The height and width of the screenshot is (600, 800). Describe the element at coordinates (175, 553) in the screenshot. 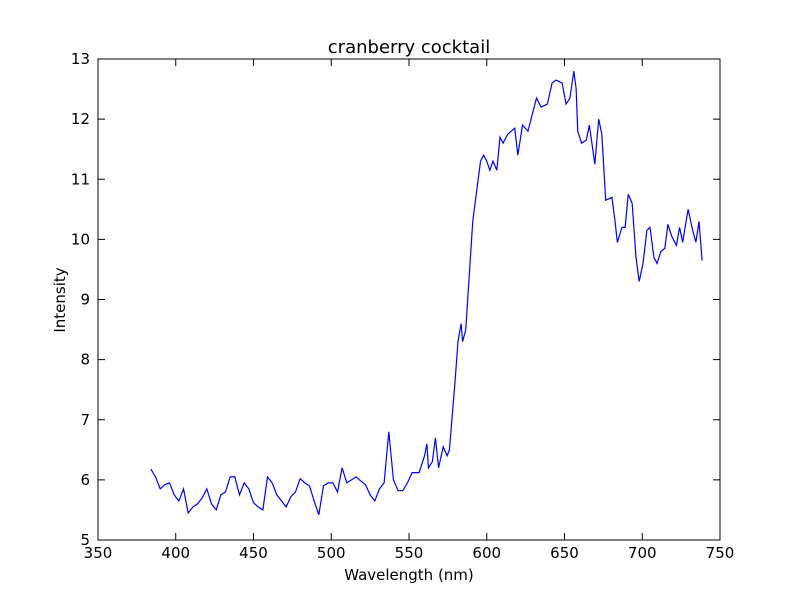

I see `x-tick-label: 400` at that location.